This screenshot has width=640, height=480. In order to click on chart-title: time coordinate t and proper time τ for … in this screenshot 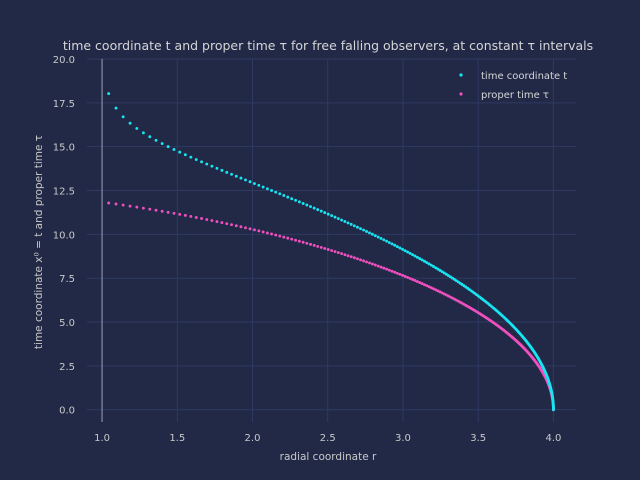, I will do `click(328, 45)`.